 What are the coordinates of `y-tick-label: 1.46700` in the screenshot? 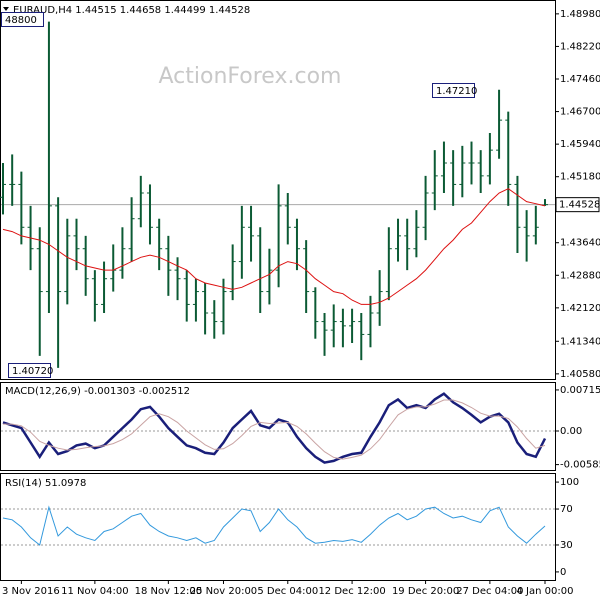 It's located at (580, 112).